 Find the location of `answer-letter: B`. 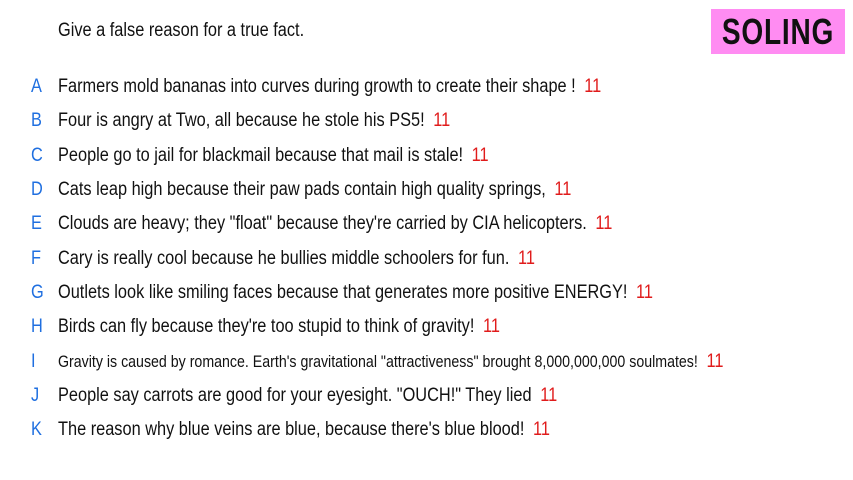

answer-letter: B is located at coordinates (36, 121).